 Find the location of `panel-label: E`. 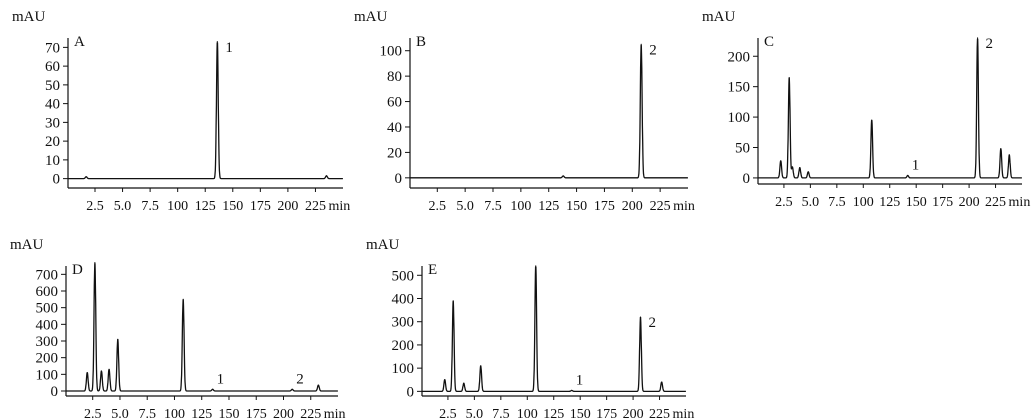

panel-label: E is located at coordinates (432, 270).